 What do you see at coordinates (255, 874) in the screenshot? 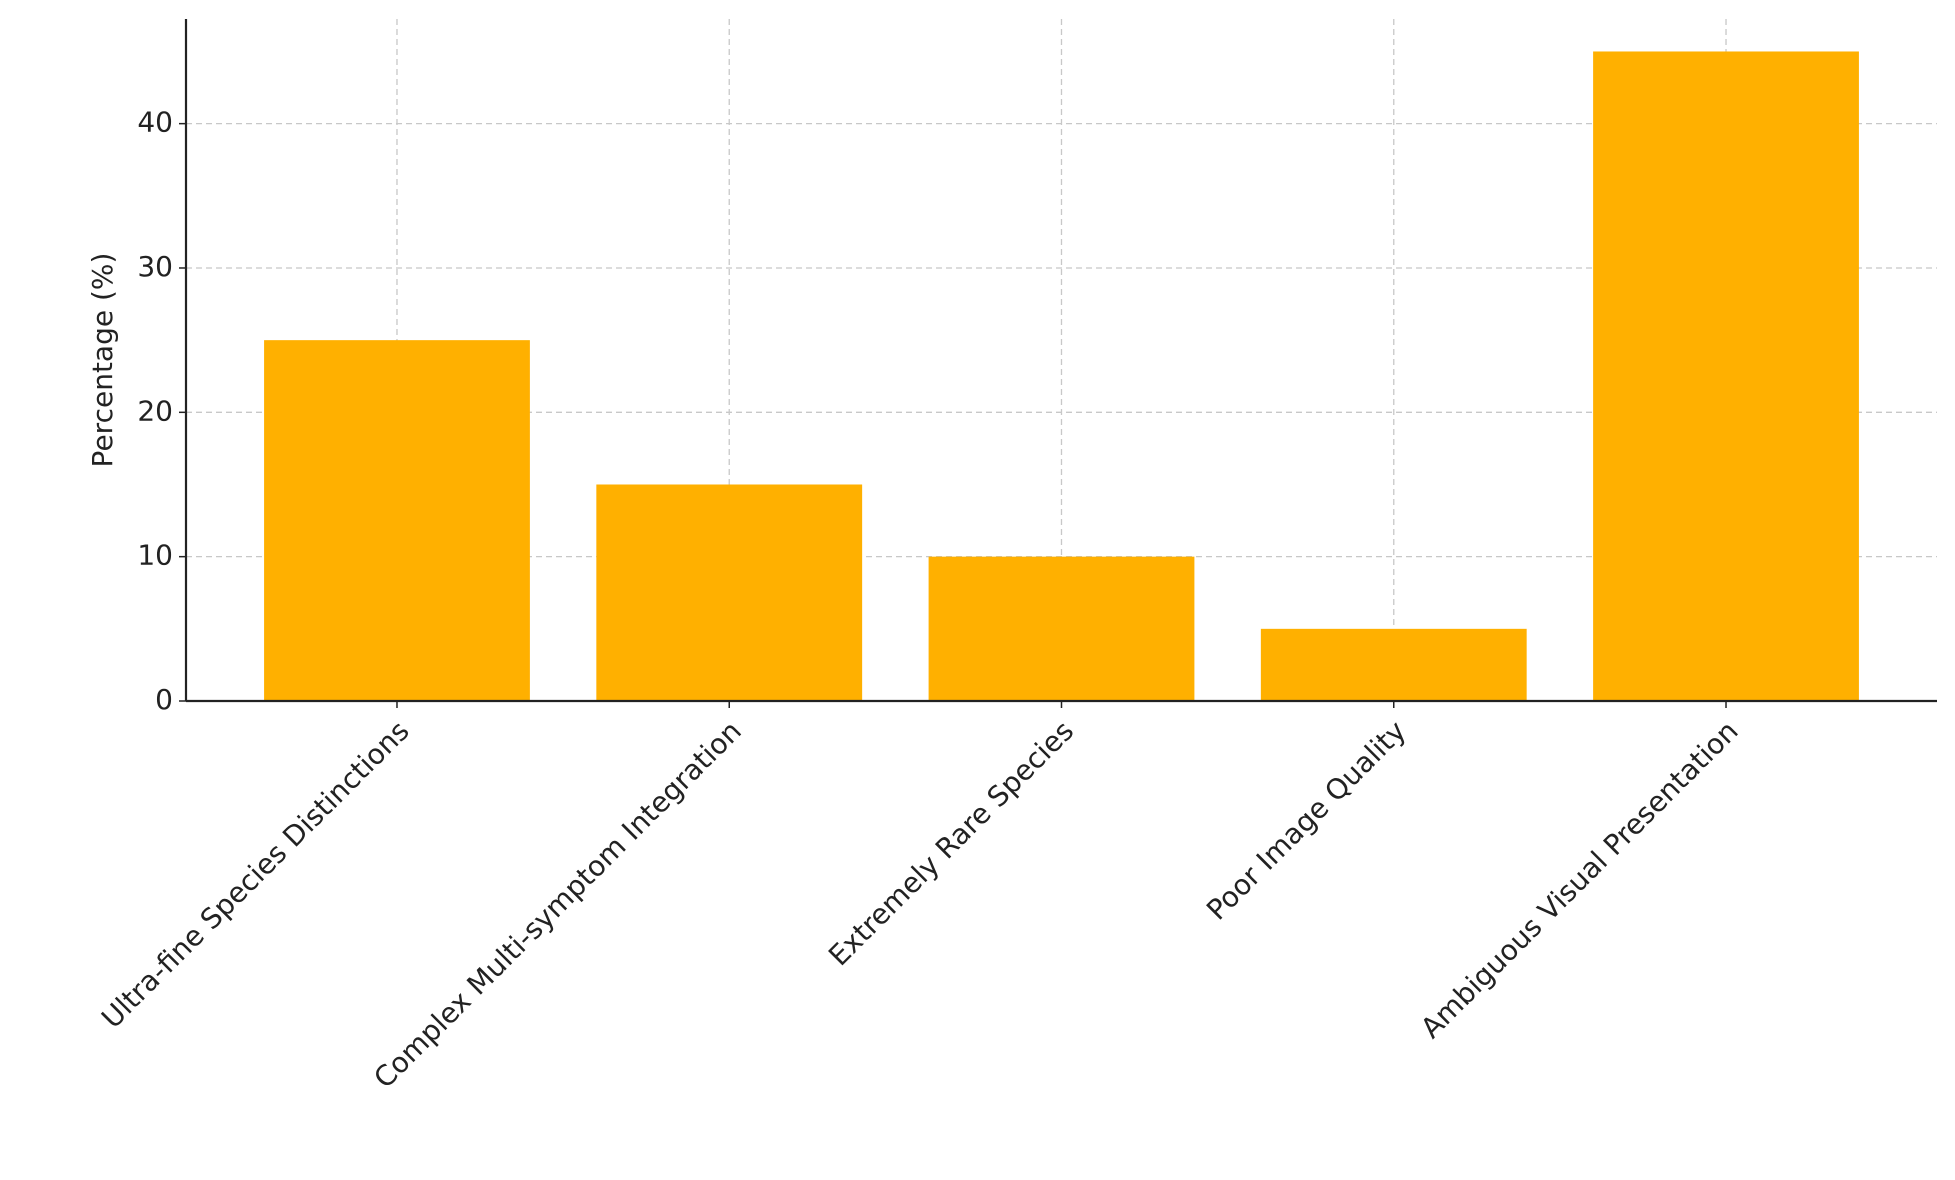
I see `x-tick-label: Ultra-fine Species Distinctions` at bounding box center [255, 874].